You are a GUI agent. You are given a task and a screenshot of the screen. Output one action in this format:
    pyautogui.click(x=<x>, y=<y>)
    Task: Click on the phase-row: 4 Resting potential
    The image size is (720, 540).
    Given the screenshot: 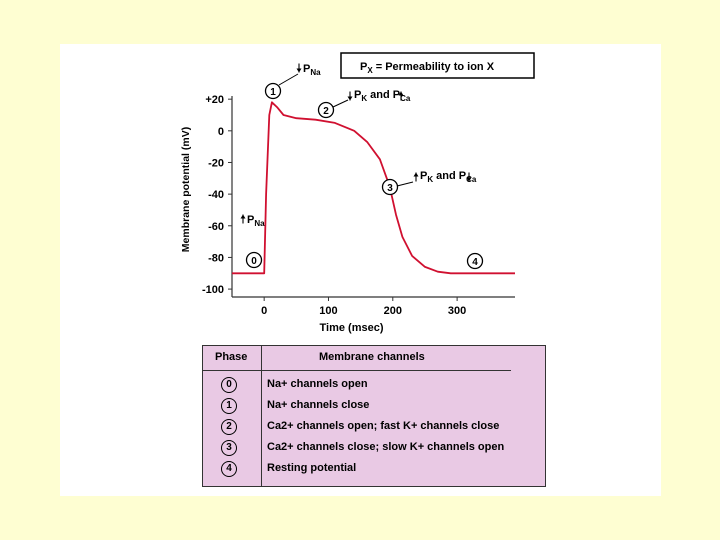 What is the action you would take?
    pyautogui.click(x=374, y=470)
    